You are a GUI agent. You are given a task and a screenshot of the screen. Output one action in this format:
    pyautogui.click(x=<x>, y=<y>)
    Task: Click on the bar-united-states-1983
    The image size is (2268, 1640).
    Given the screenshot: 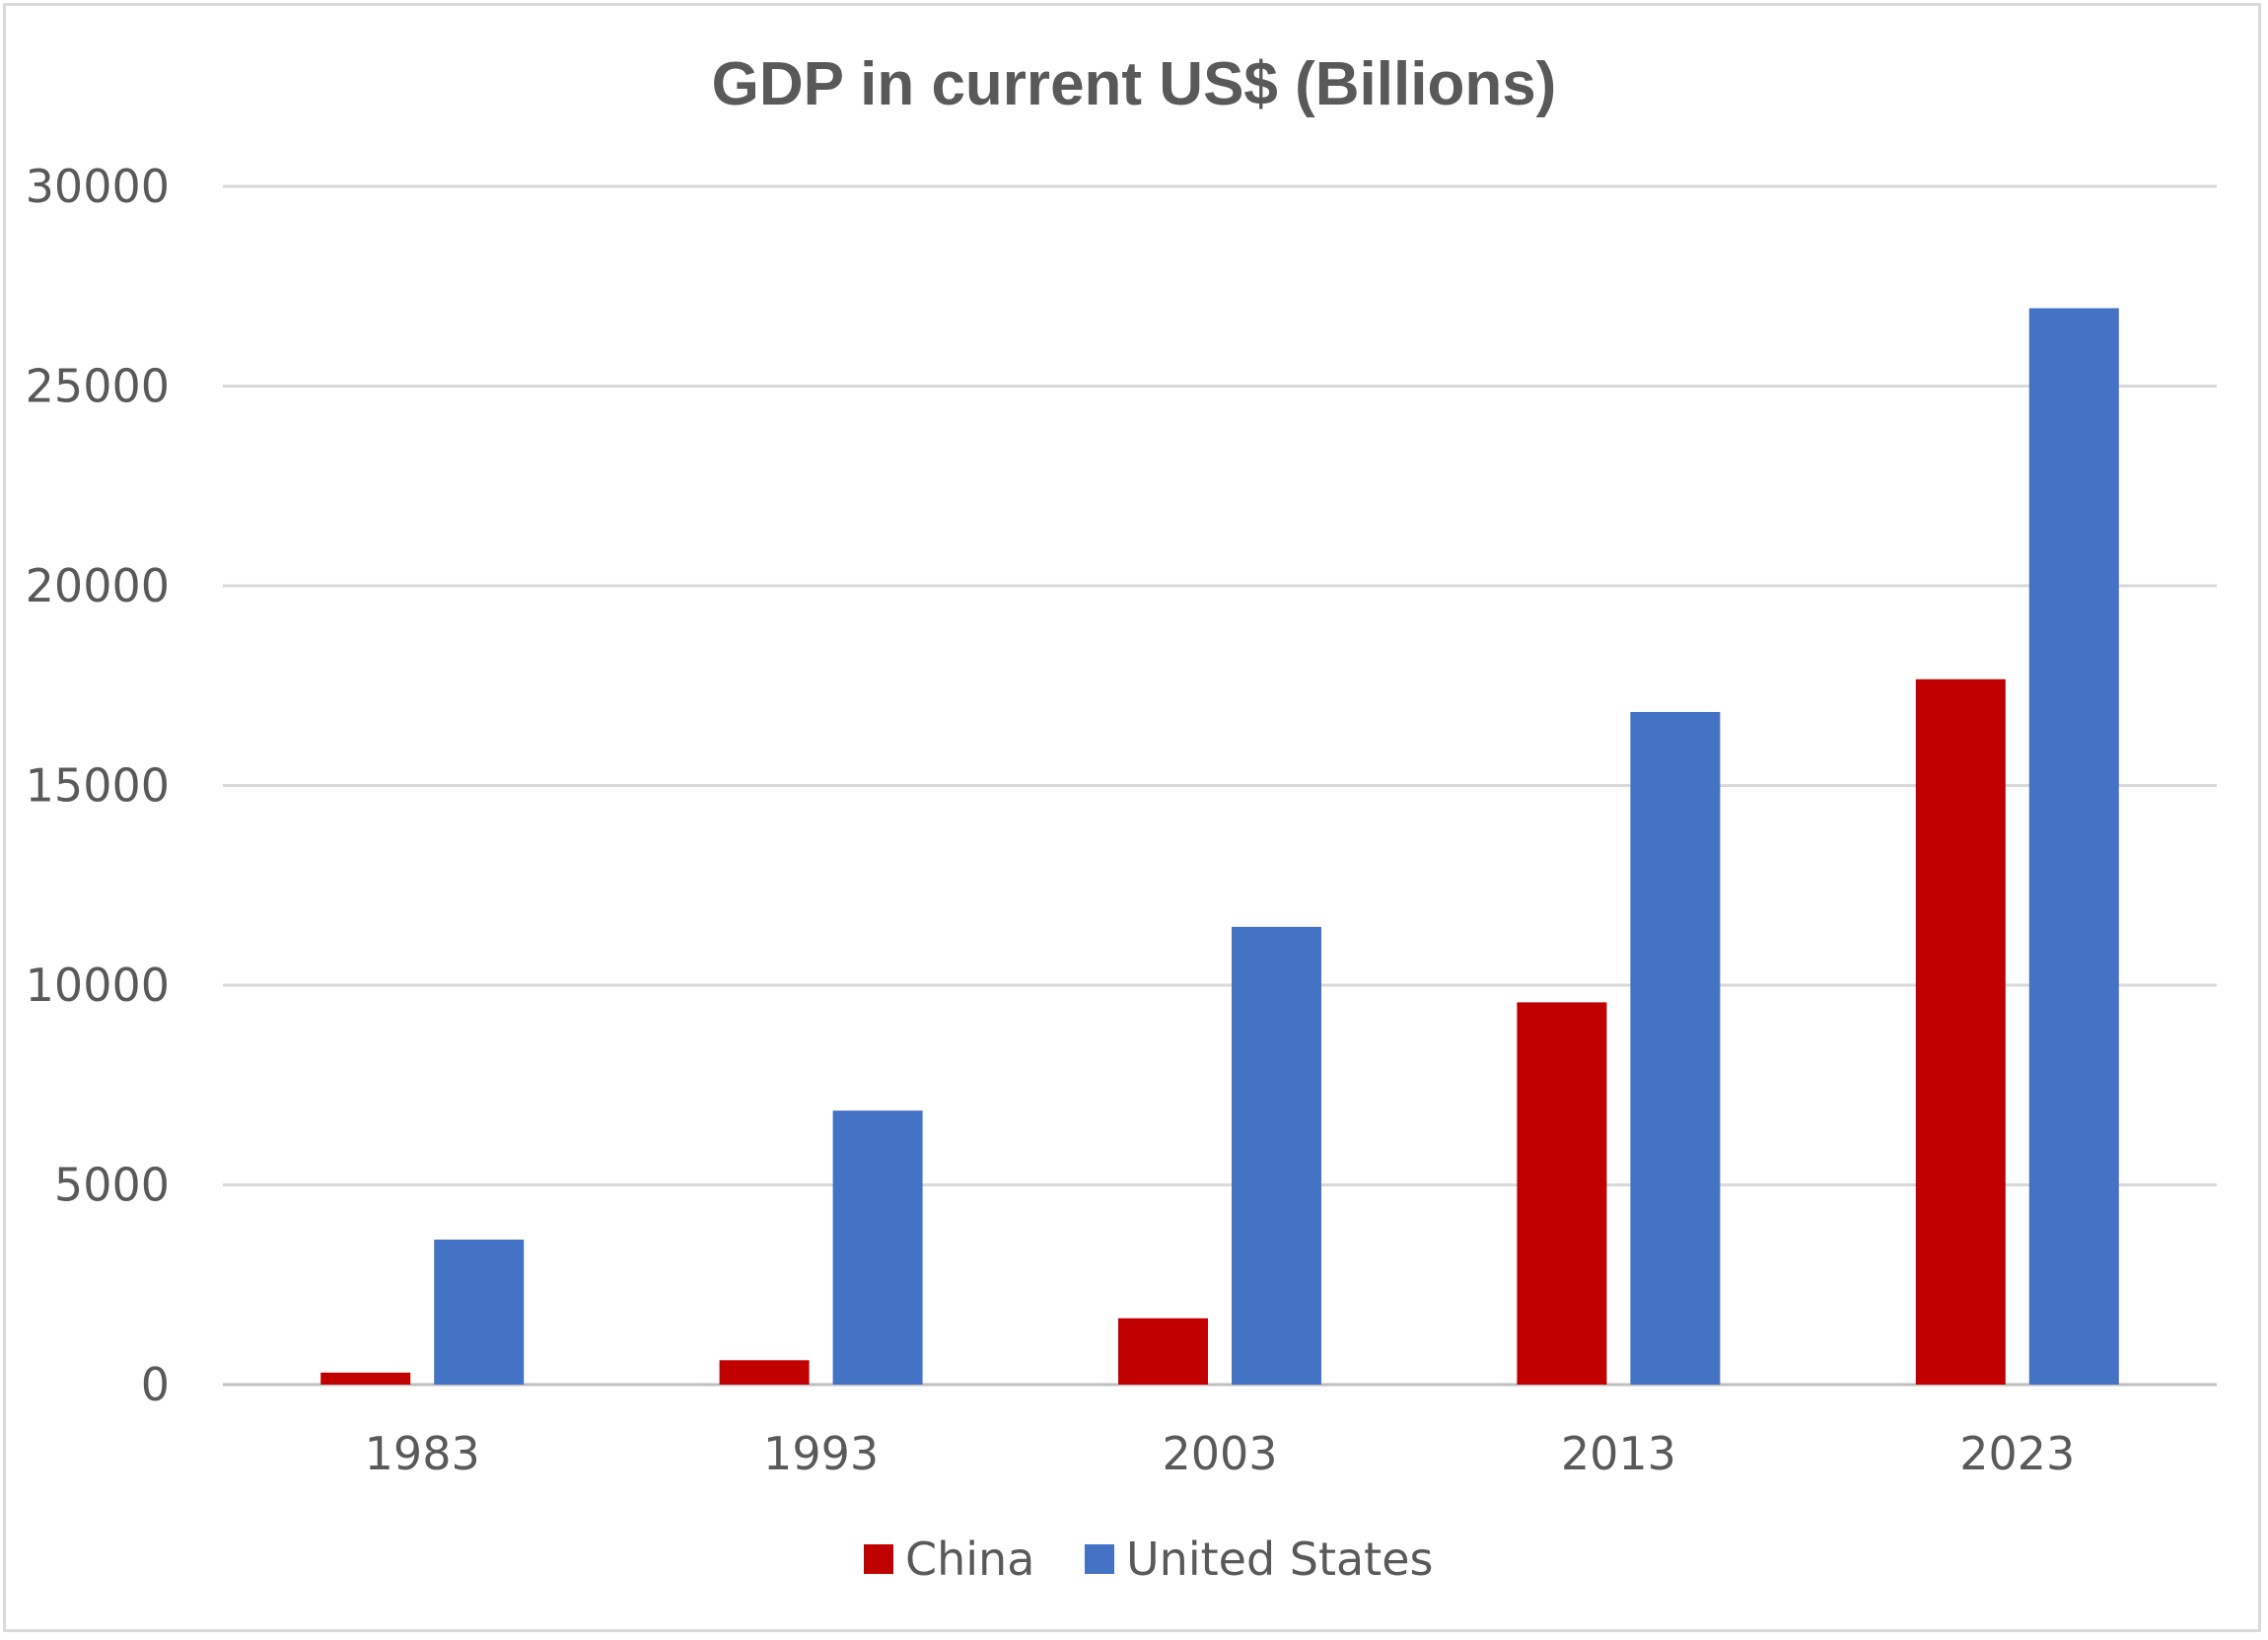 What is the action you would take?
    pyautogui.click(x=479, y=1312)
    